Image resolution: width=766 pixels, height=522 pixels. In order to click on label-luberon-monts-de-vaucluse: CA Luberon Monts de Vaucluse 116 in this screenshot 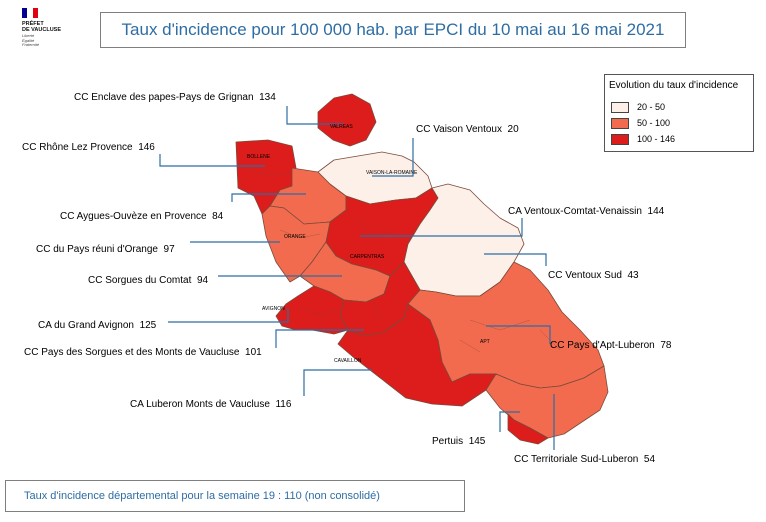, I will do `click(211, 404)`.